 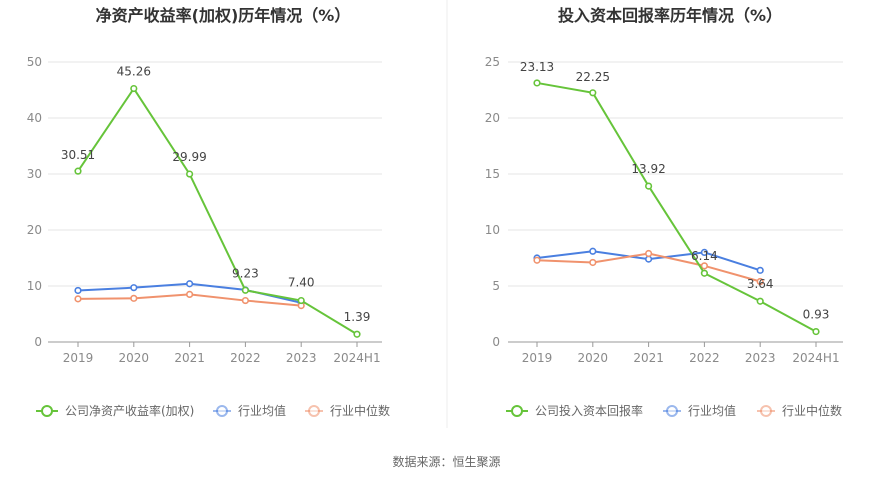 I want to click on legend-label: 公司投入资本回报率, so click(x=589, y=410).